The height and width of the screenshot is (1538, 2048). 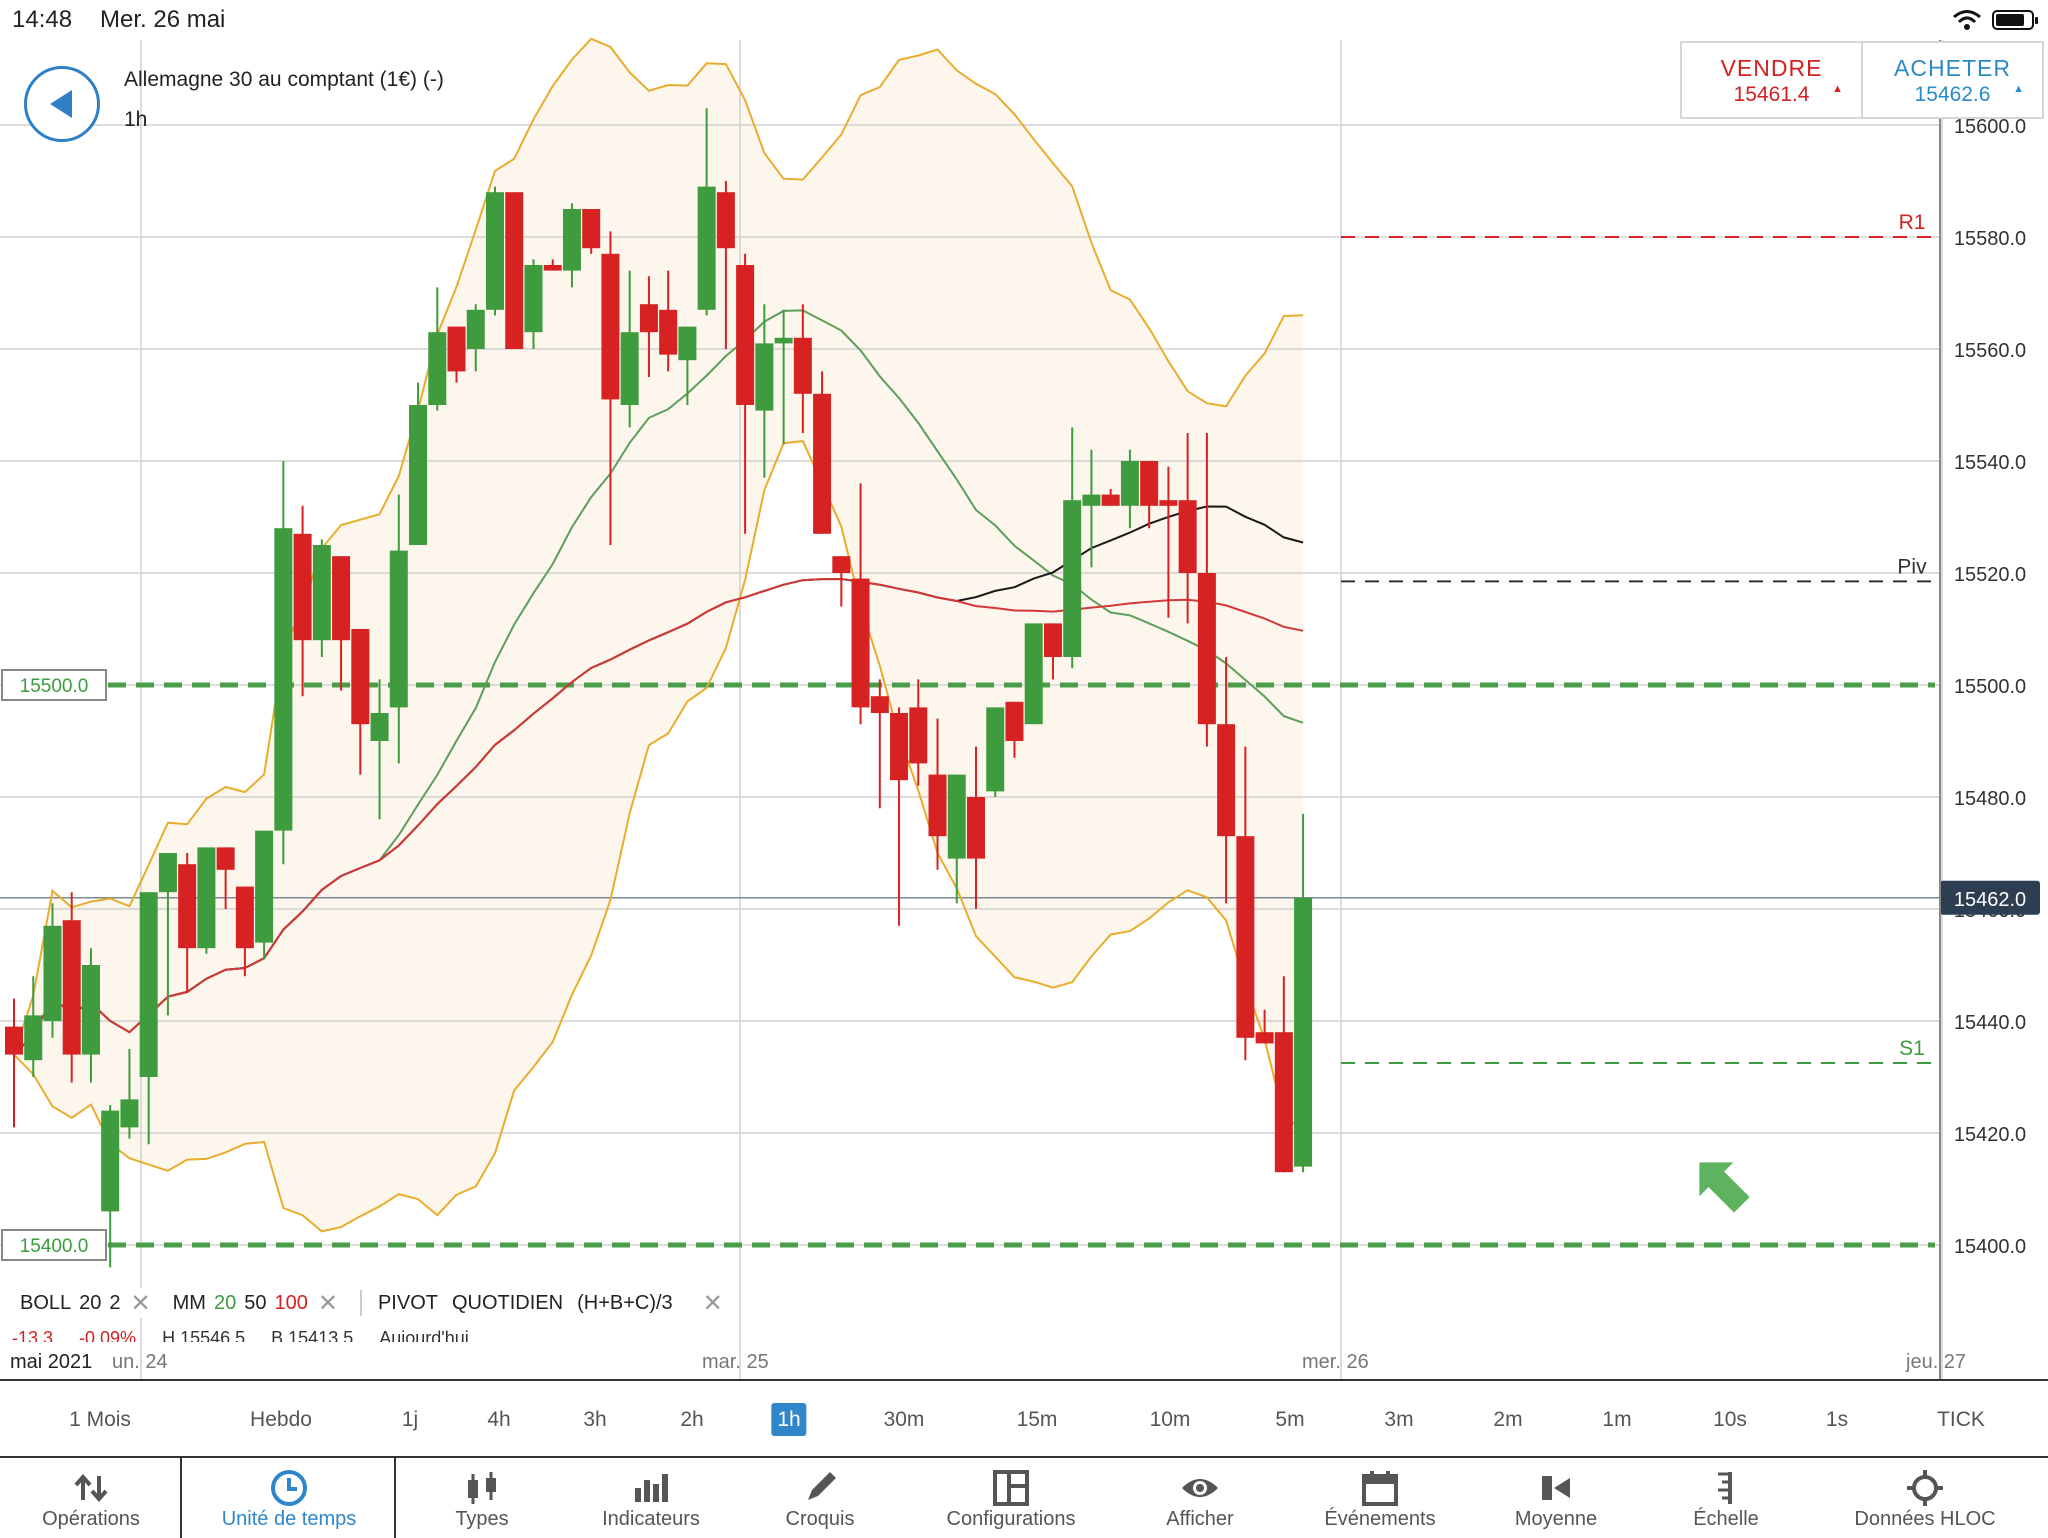 What do you see at coordinates (595, 1419) in the screenshot?
I see `timeframe-3h: 3h` at bounding box center [595, 1419].